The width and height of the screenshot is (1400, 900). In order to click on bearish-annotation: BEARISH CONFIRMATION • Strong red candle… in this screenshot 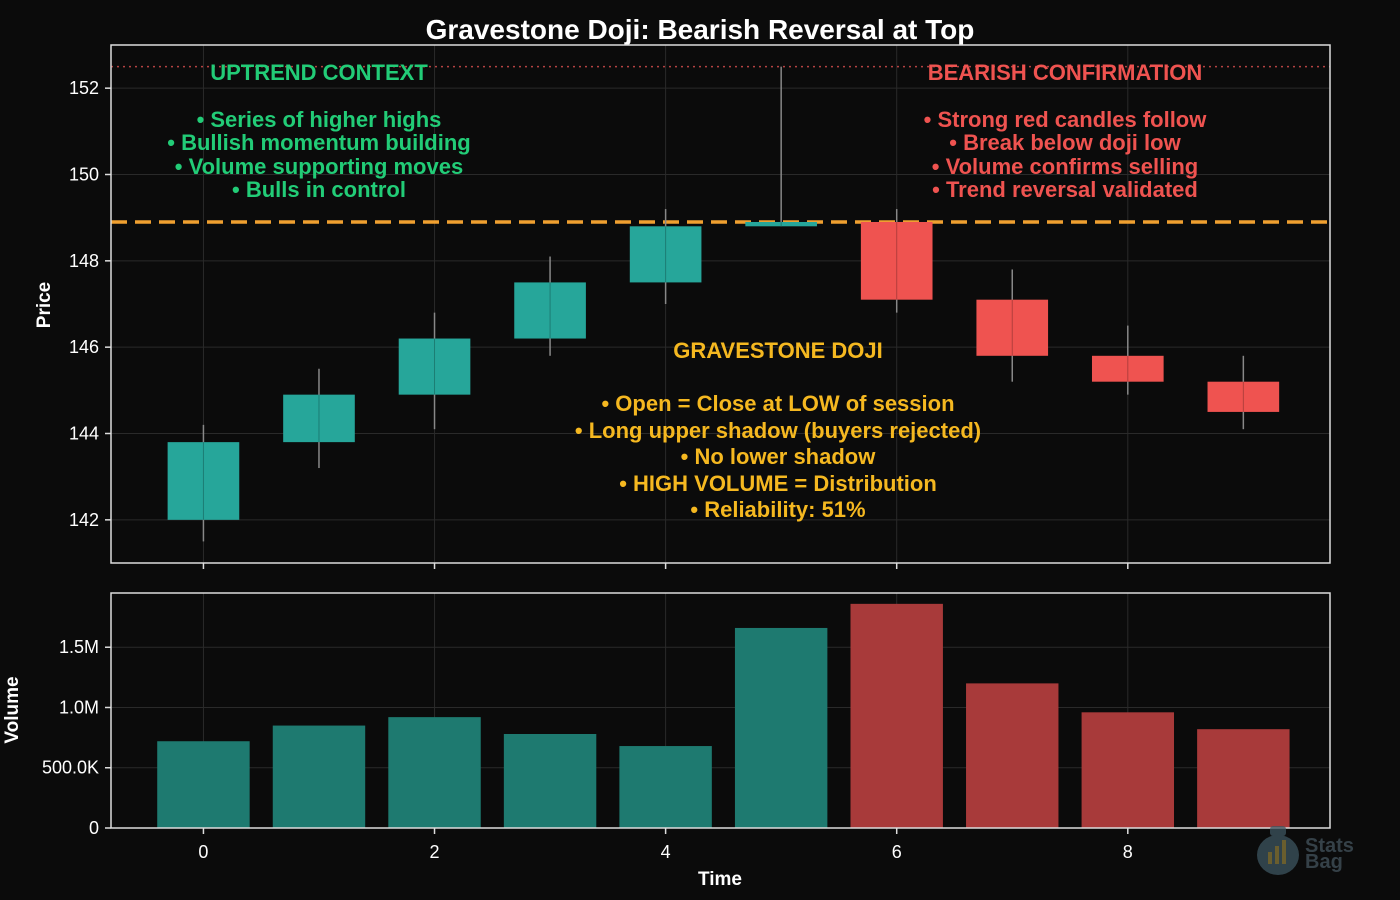, I will do `click(1066, 131)`.